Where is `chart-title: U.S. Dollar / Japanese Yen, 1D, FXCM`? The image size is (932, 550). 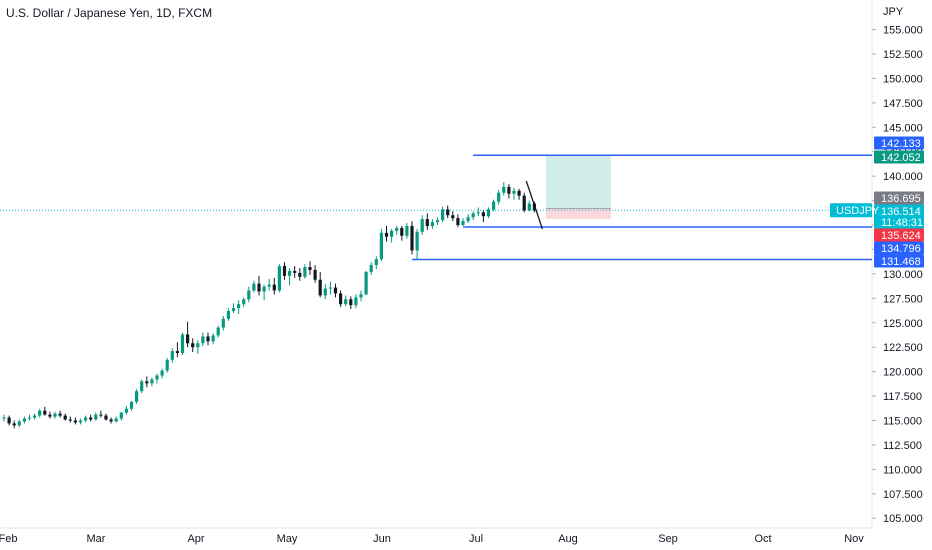
chart-title: U.S. Dollar / Japanese Yen, 1D, FXCM is located at coordinates (109, 13).